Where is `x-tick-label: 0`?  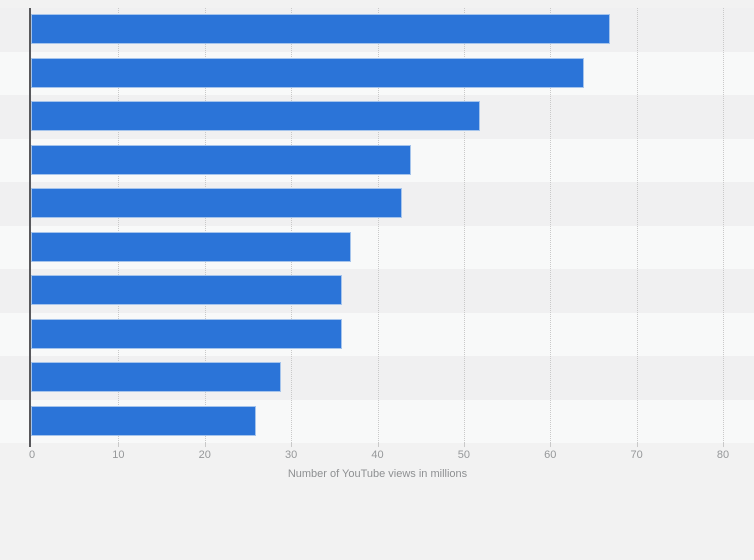 x-tick-label: 0 is located at coordinates (32, 455).